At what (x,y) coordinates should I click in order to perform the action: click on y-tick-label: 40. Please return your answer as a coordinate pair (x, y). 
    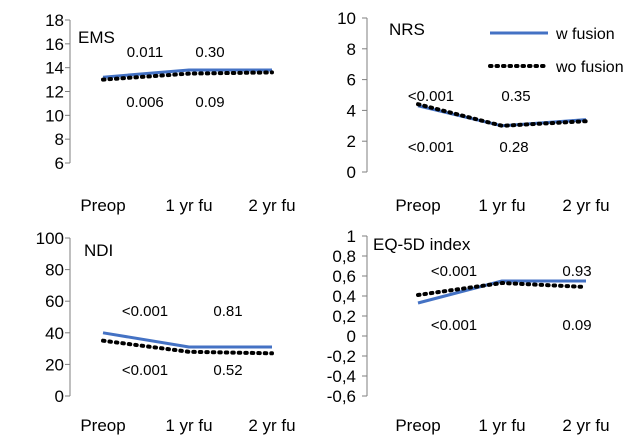
    Looking at the image, I should click on (54, 333).